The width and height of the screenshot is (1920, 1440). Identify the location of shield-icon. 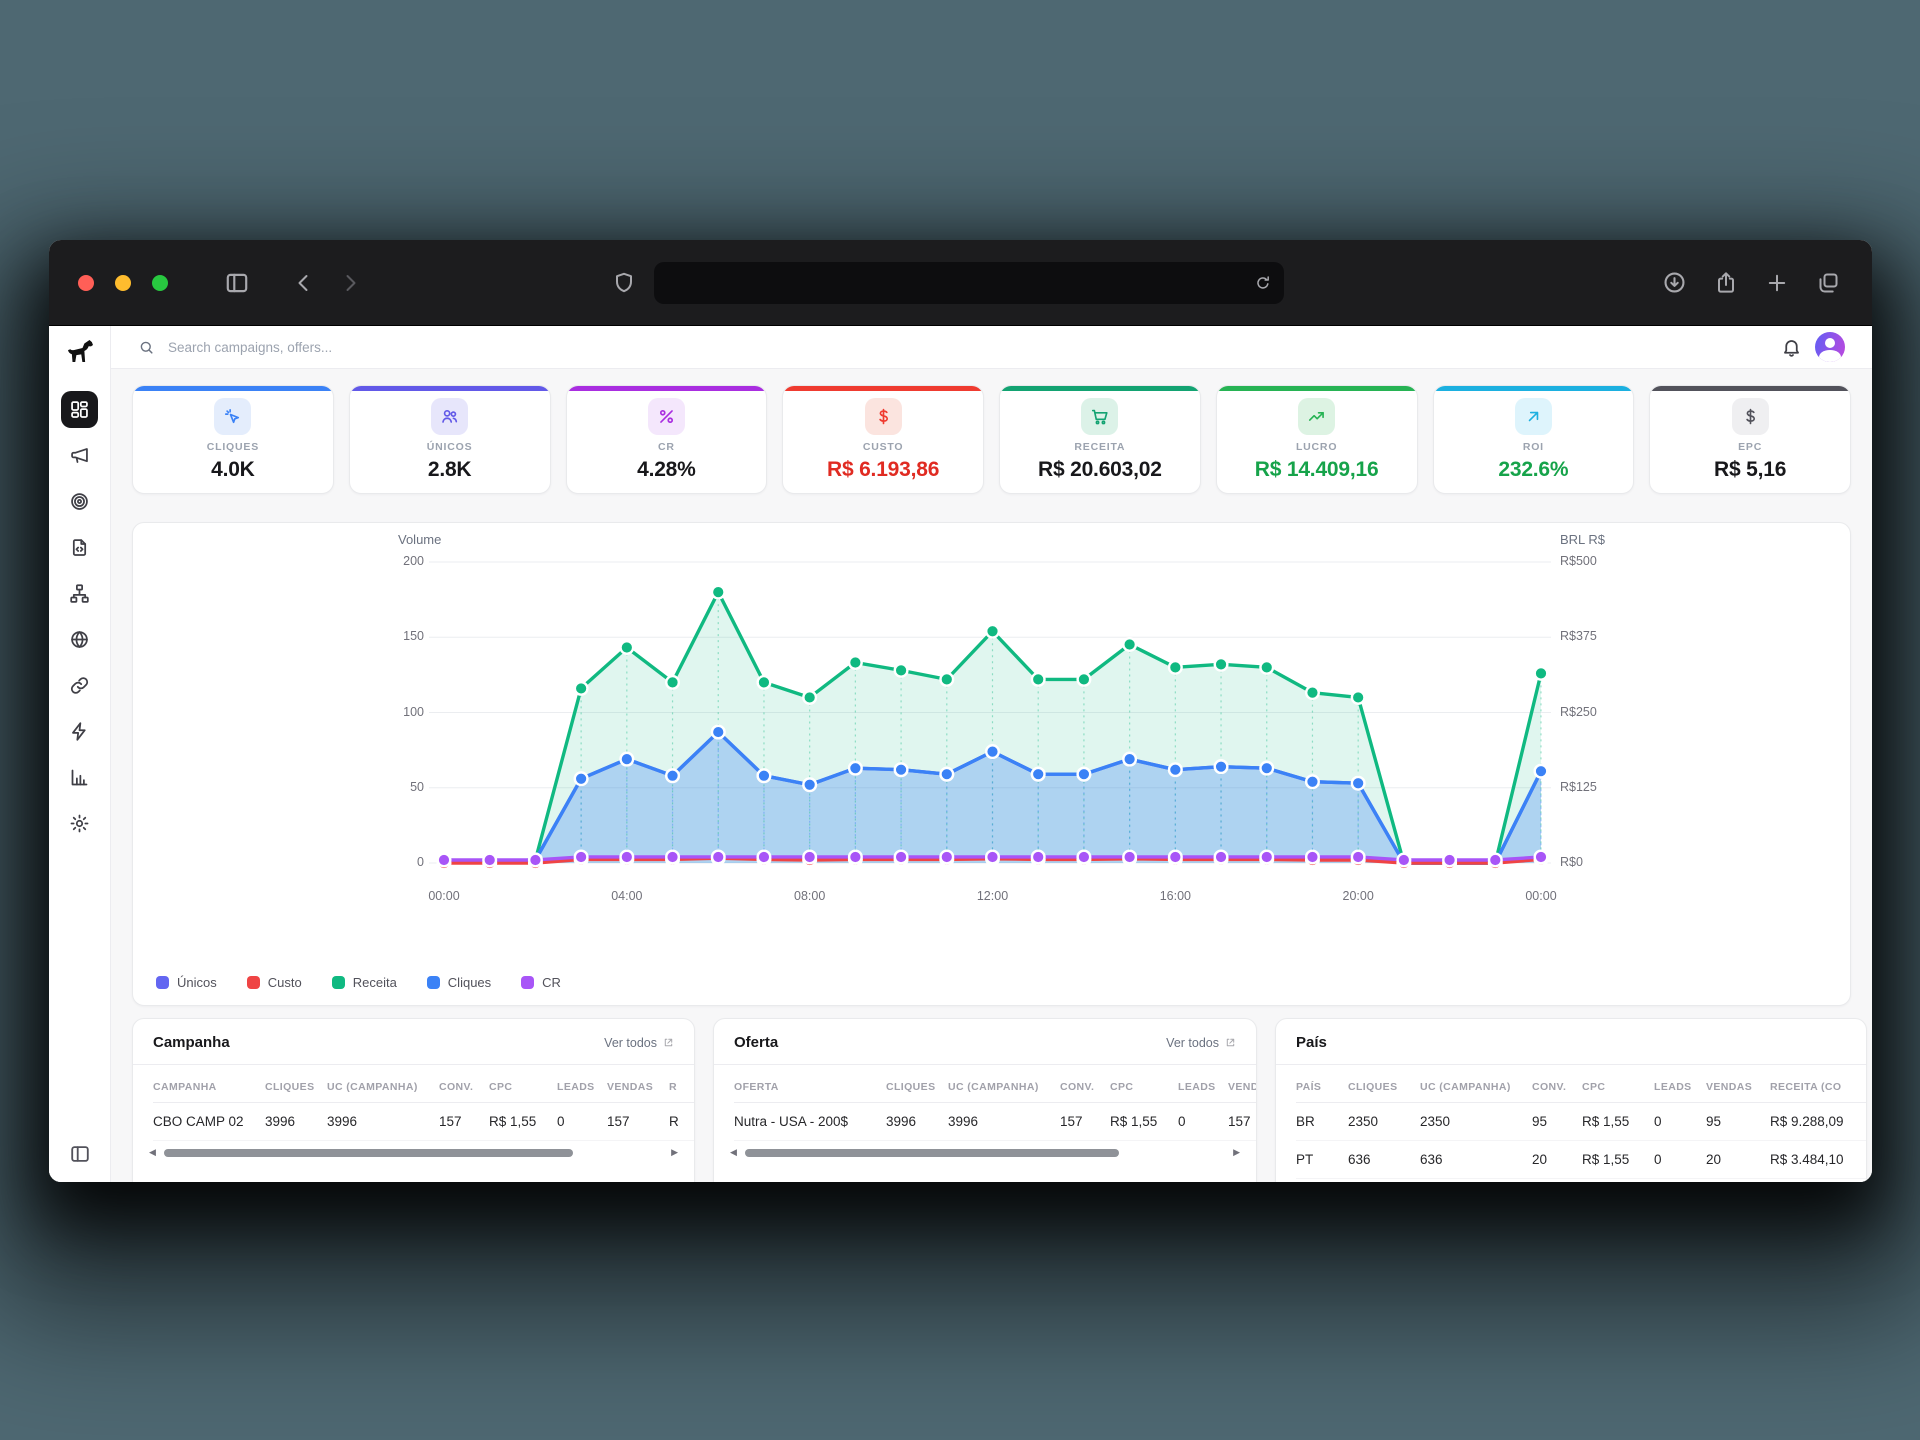
(624, 283).